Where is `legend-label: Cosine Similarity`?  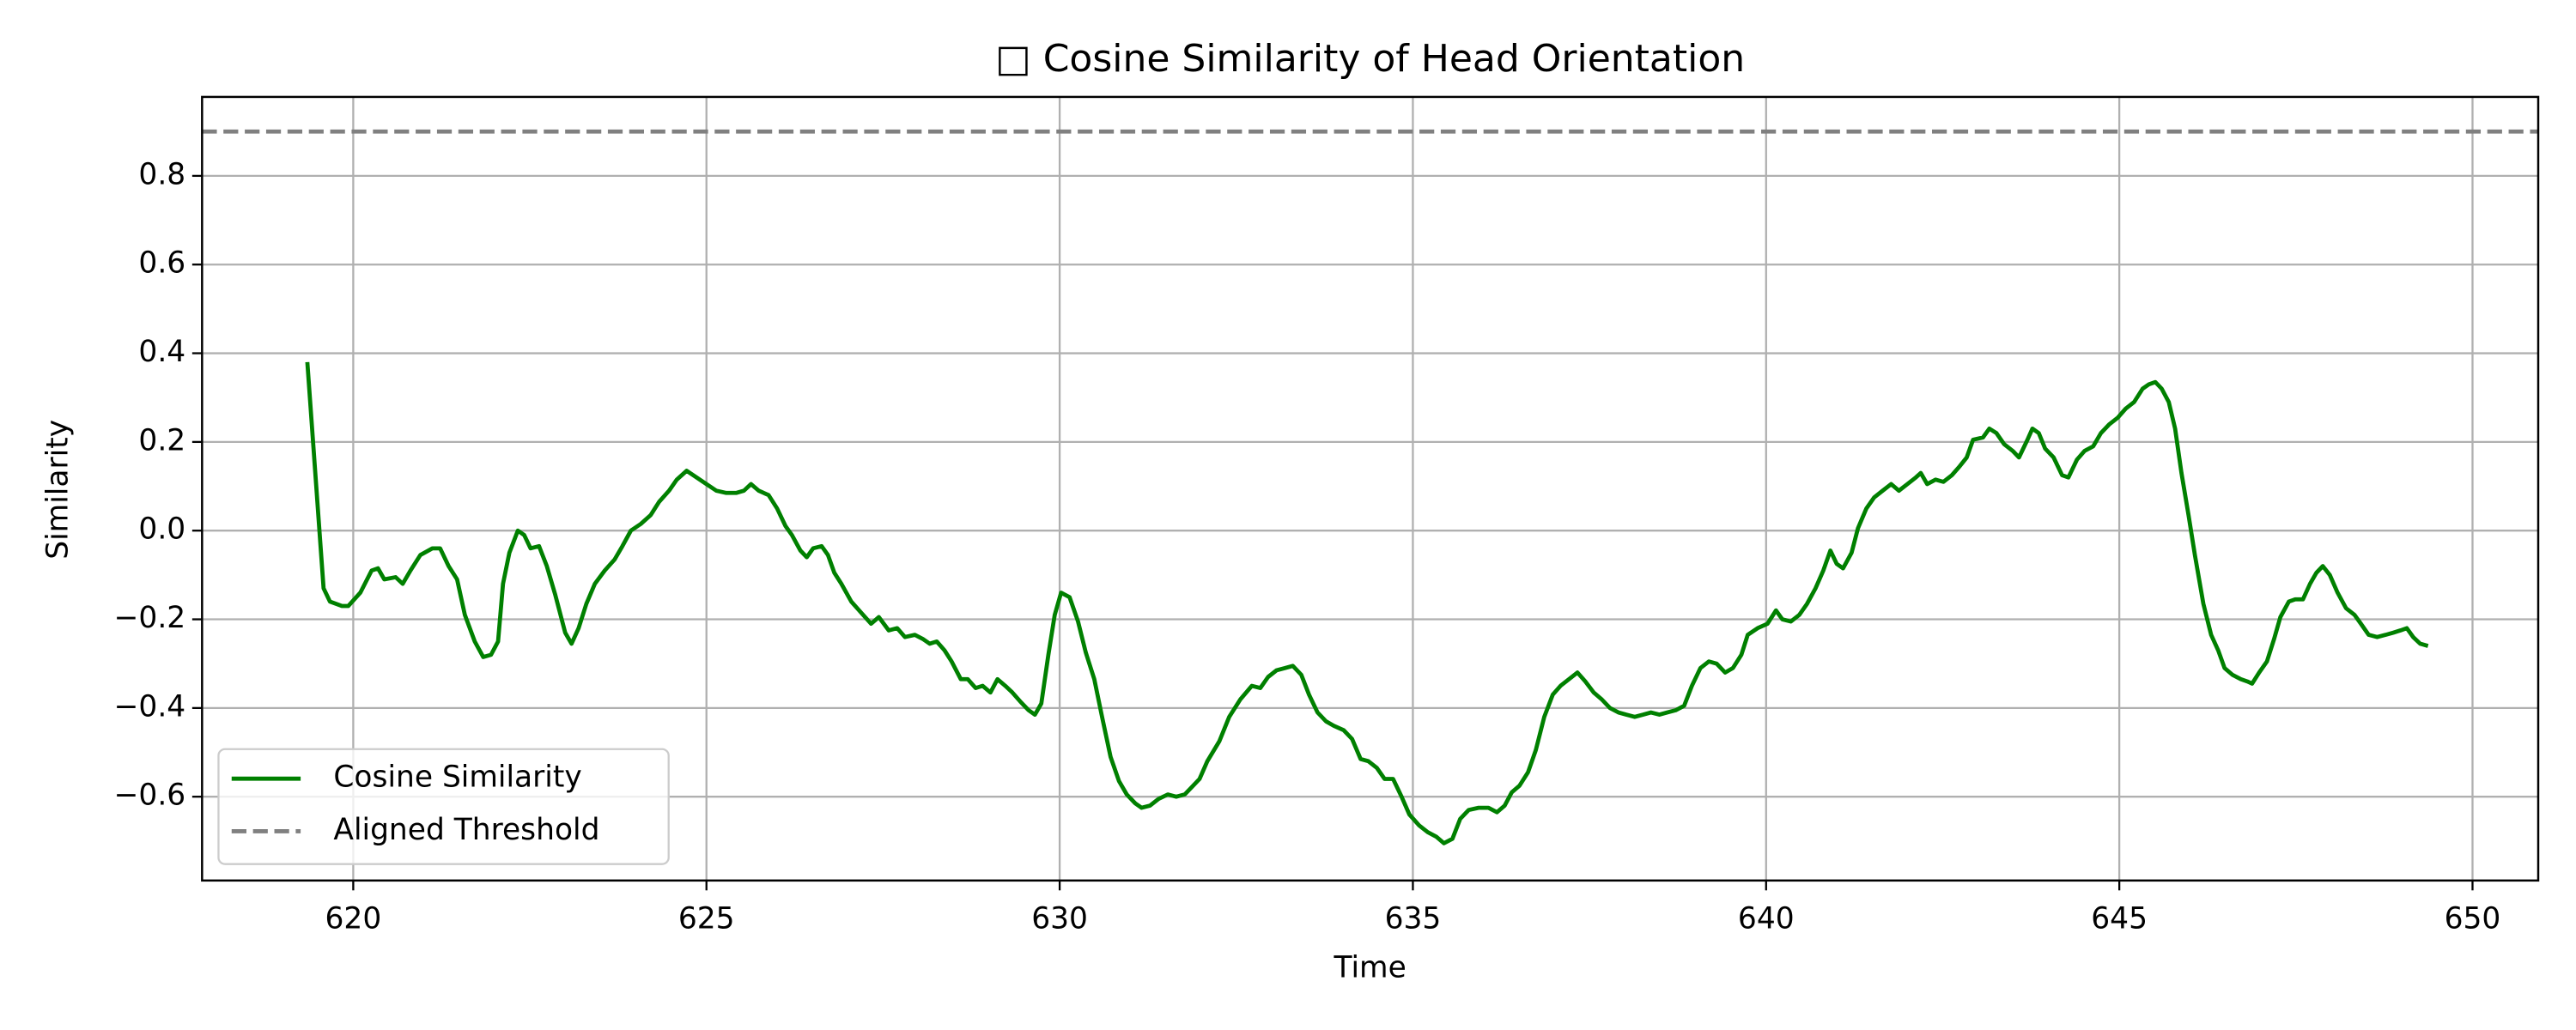 legend-label: Cosine Similarity is located at coordinates (457, 777).